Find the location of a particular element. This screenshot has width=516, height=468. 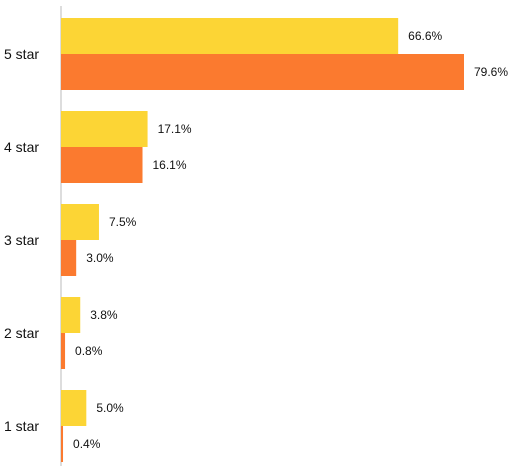

category-label: 1 star is located at coordinates (21, 426).